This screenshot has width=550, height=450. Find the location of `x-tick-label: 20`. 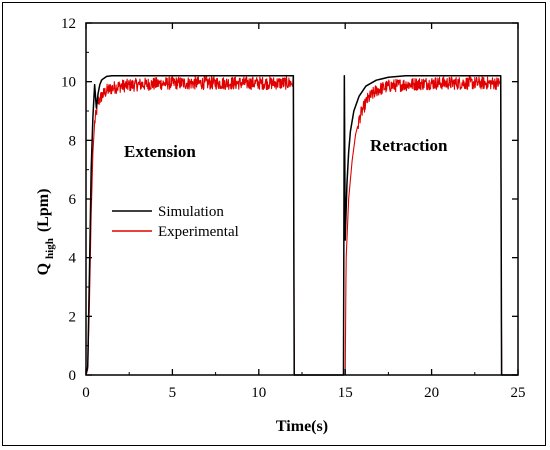

x-tick-label: 20 is located at coordinates (431, 393).